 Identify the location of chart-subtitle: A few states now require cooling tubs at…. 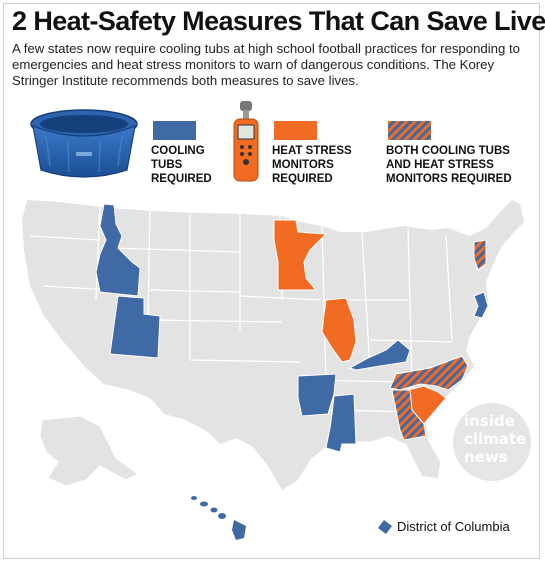
(266, 64).